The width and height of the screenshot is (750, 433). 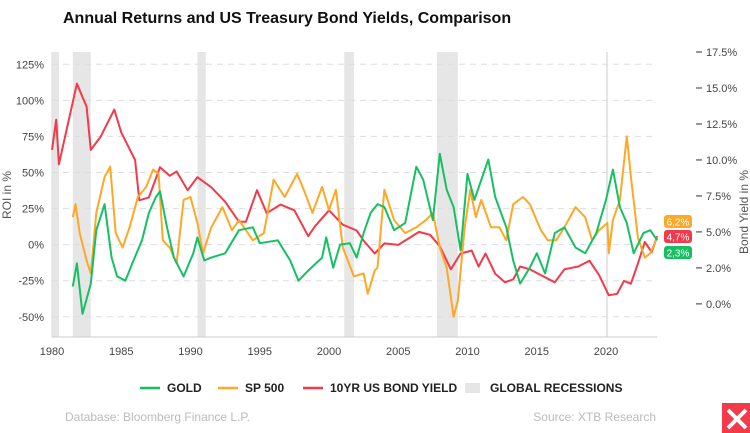 I want to click on left-tick-label: 100%, so click(x=30, y=101).